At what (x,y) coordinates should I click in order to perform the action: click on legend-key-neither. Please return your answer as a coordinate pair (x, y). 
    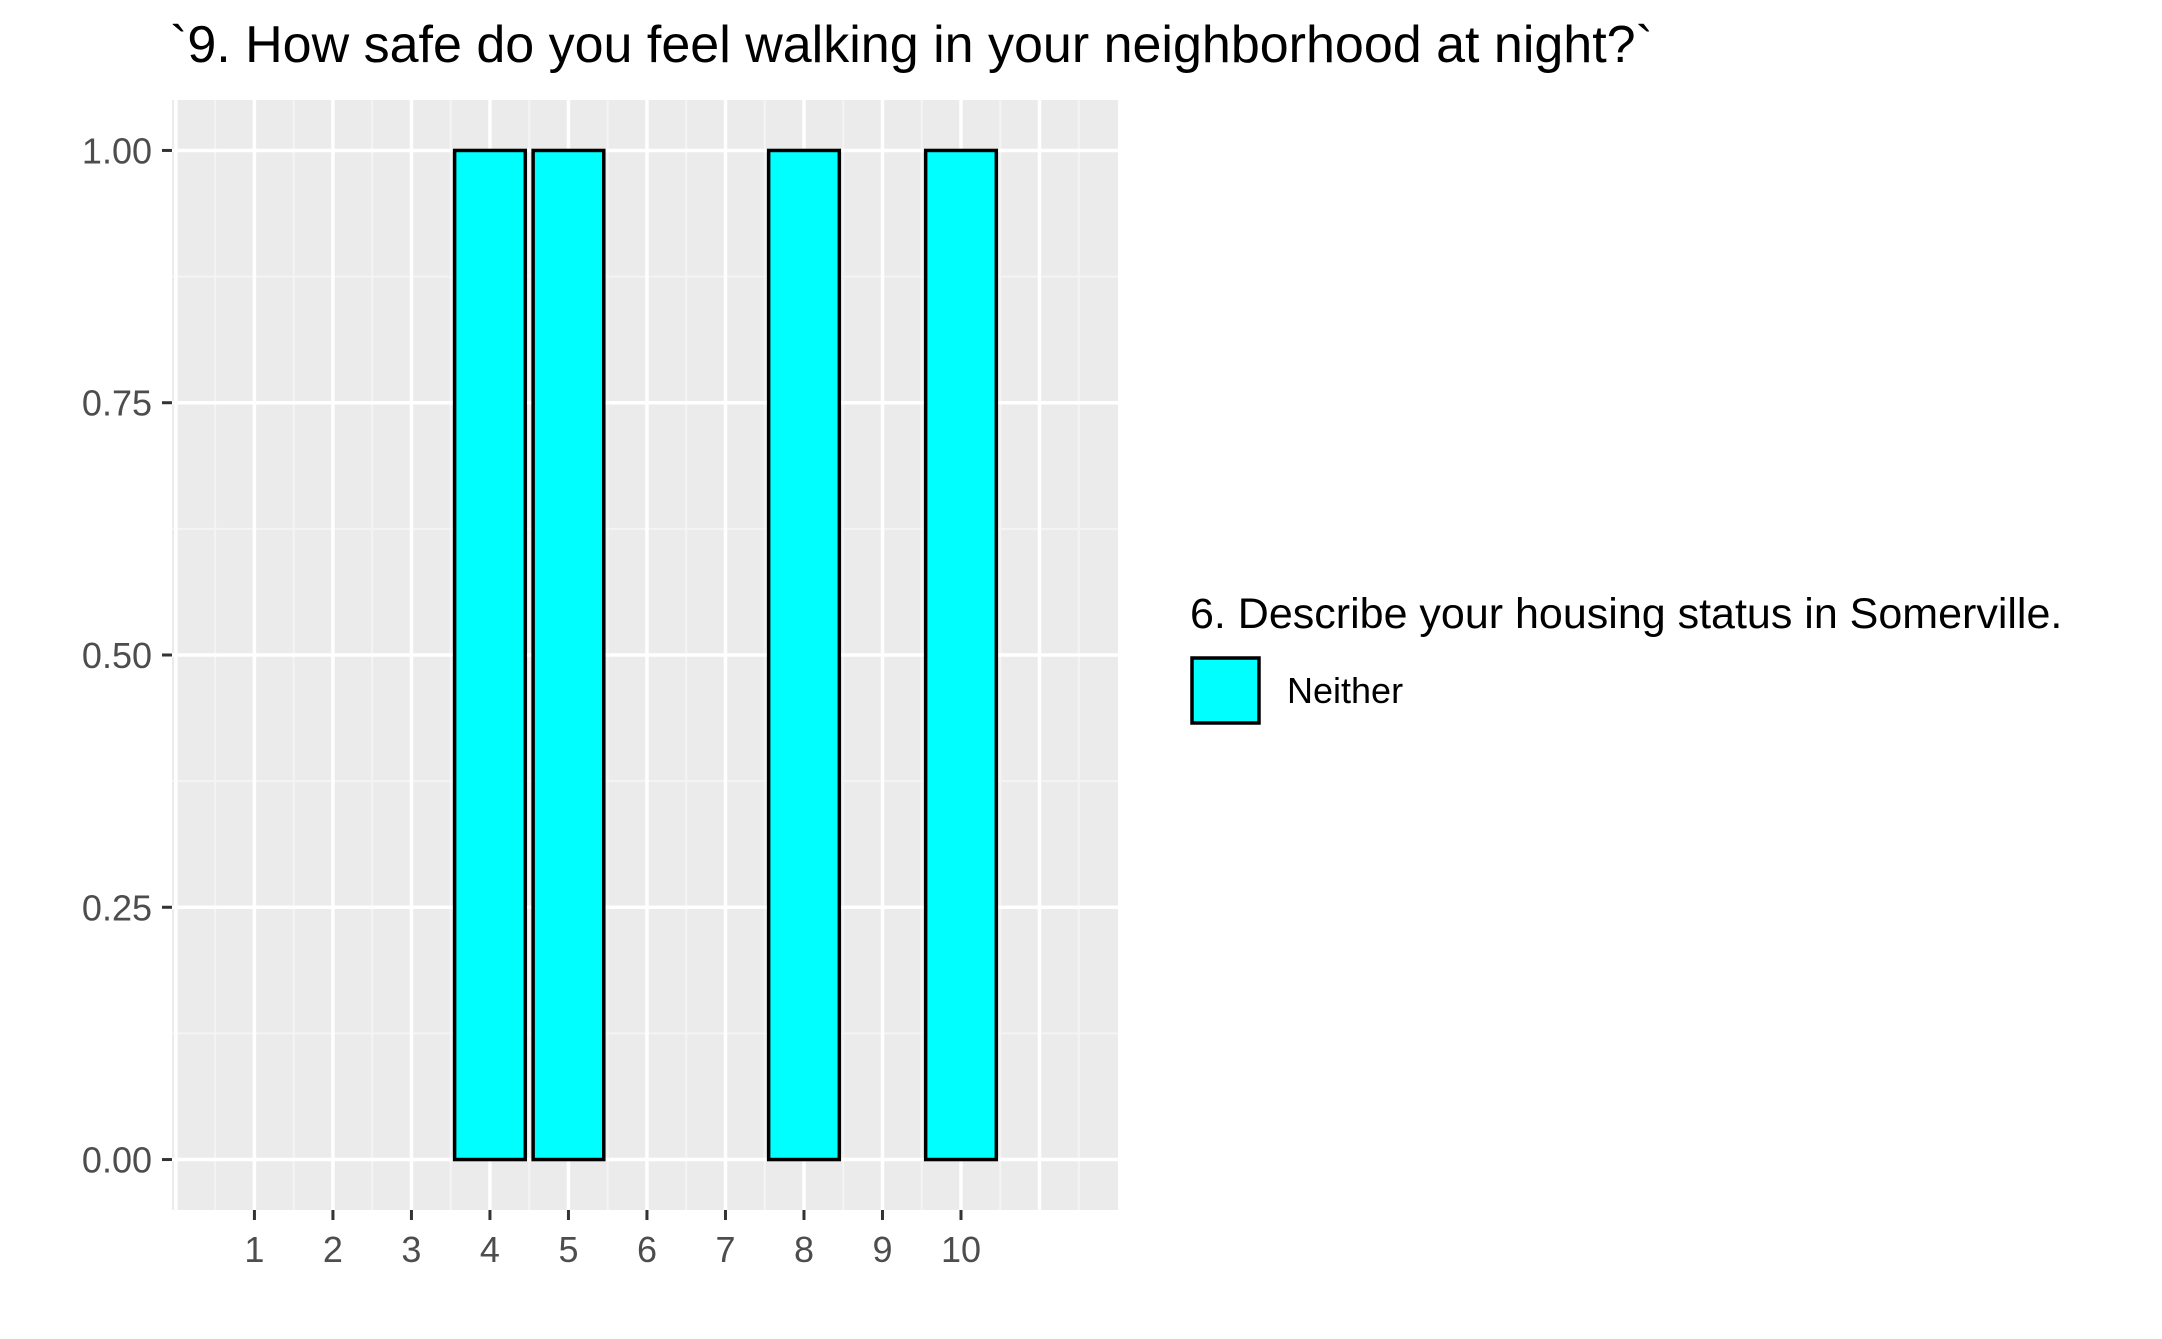
    Looking at the image, I should click on (1225, 690).